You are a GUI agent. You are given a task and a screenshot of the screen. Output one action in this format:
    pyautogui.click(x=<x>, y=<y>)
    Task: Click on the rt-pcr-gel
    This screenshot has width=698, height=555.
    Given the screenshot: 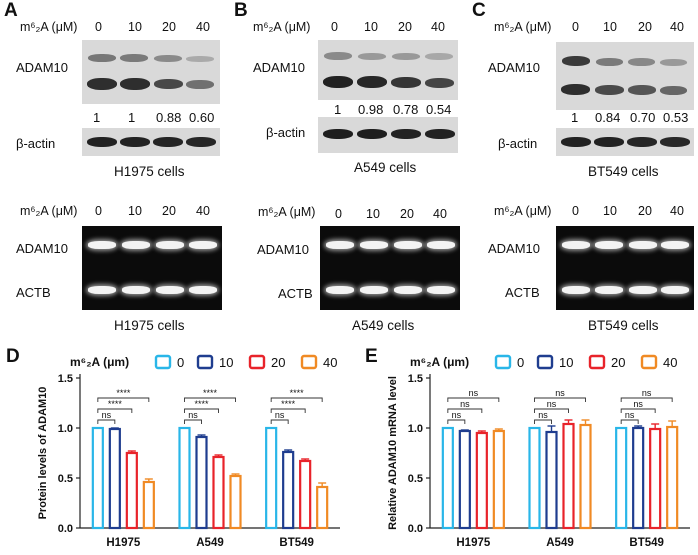 What is the action you would take?
    pyautogui.click(x=625, y=268)
    